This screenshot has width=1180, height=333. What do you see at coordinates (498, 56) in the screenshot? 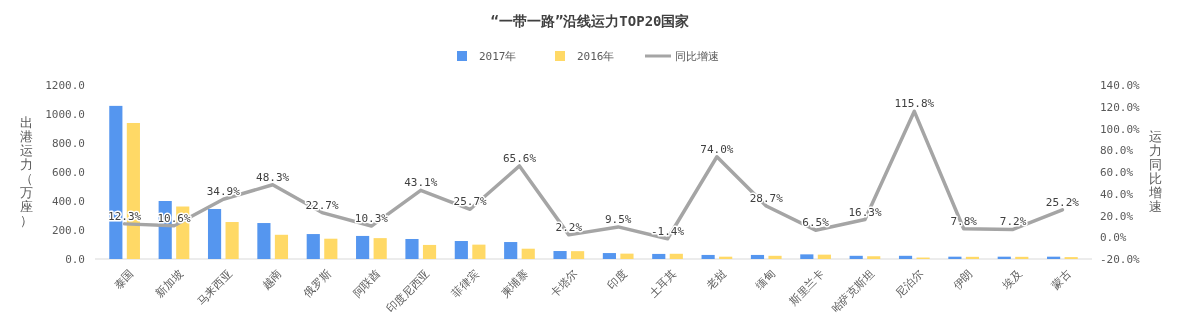
I see `legend-label: 2017年` at bounding box center [498, 56].